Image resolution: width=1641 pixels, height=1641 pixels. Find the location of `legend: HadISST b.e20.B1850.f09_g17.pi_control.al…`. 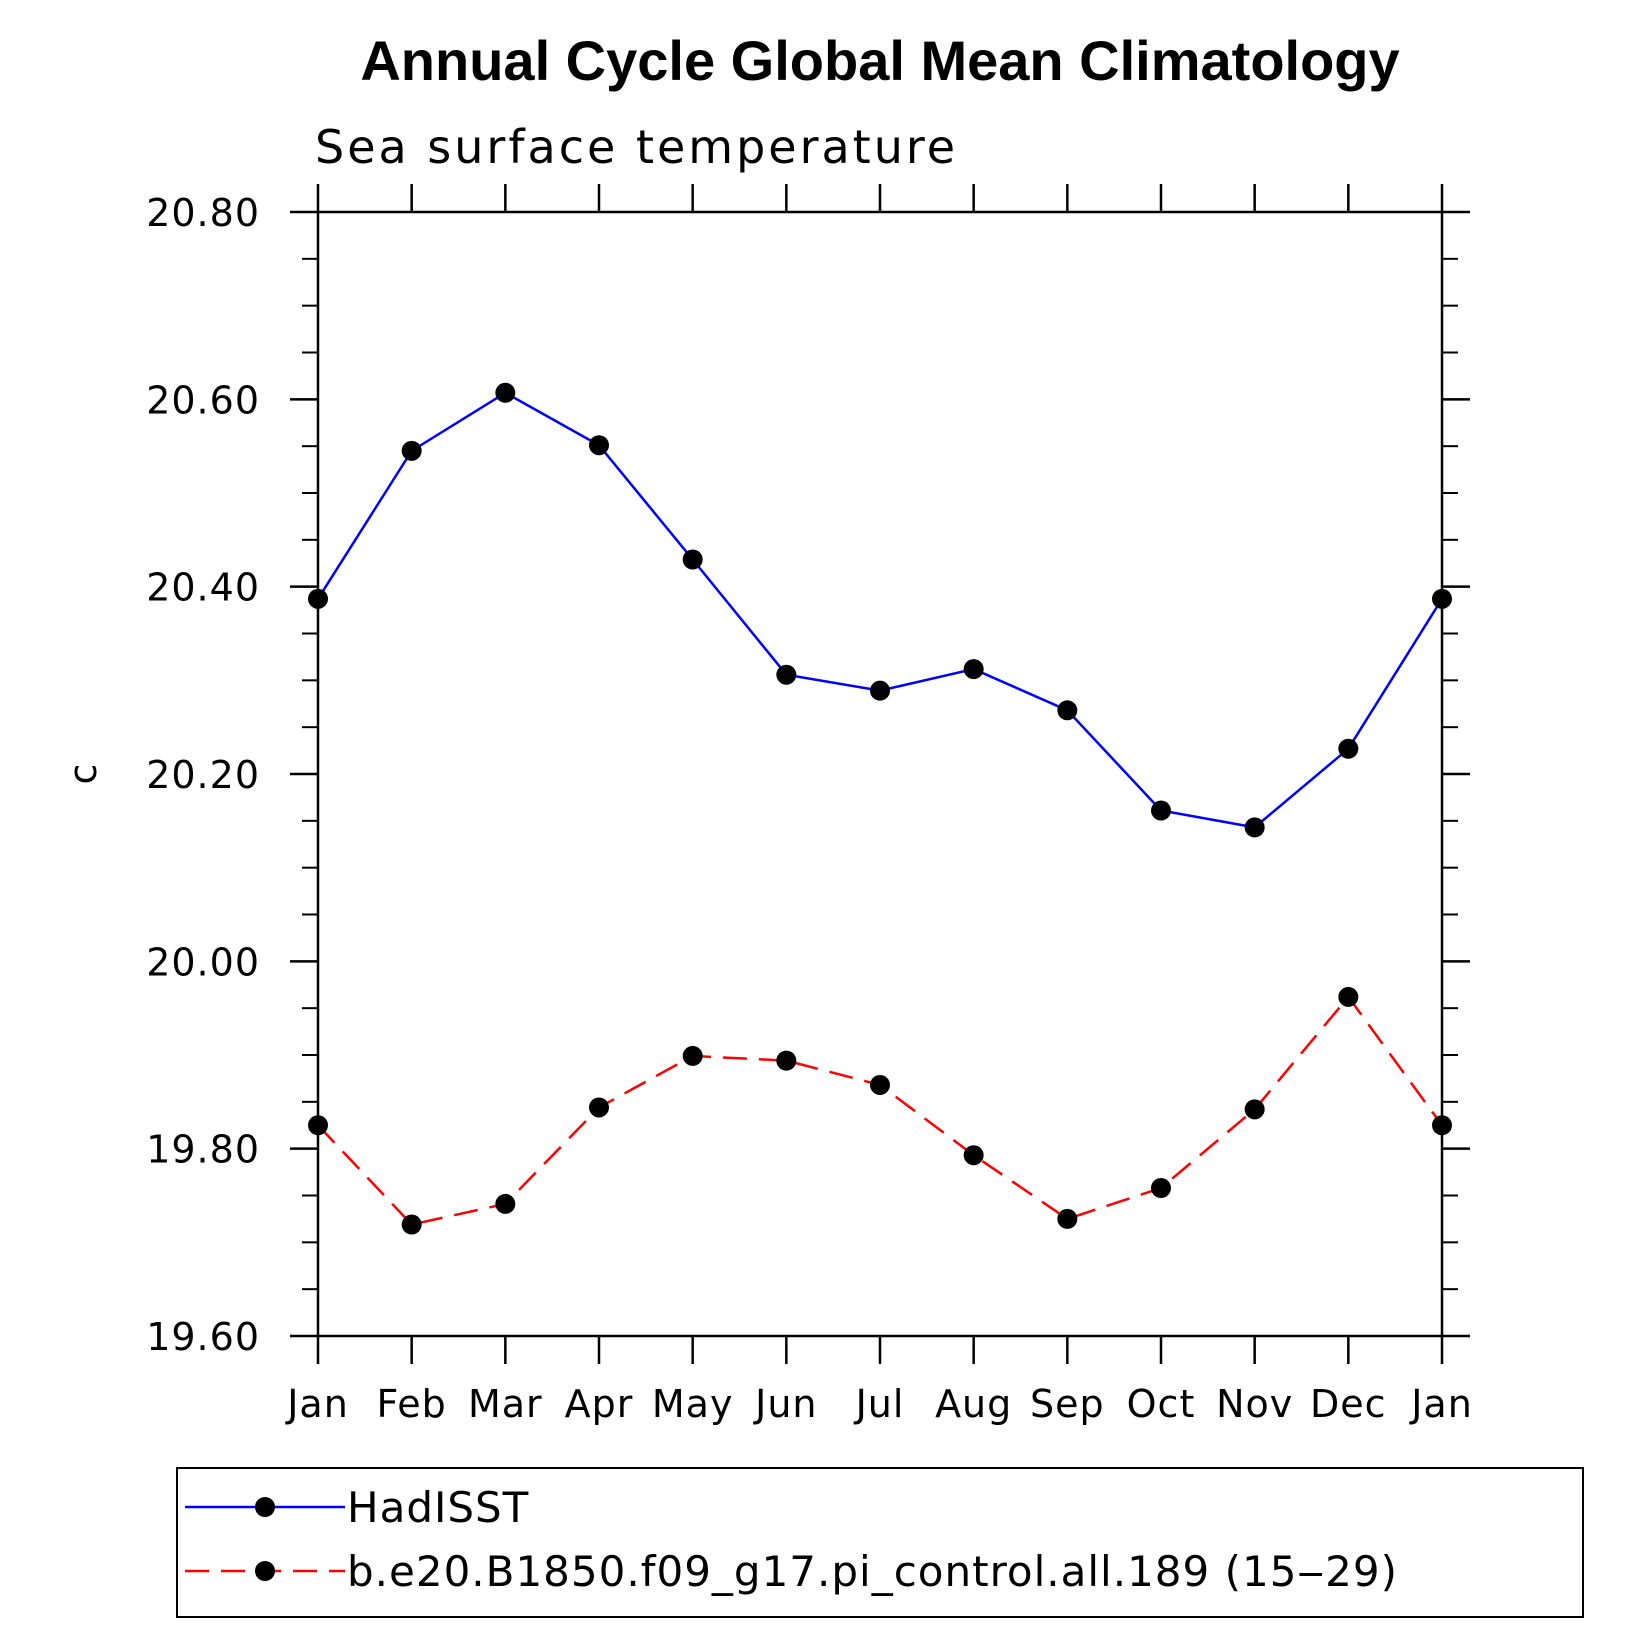

legend: HadISST b.e20.B1850.f09_g17.pi_control.al… is located at coordinates (791, 1539).